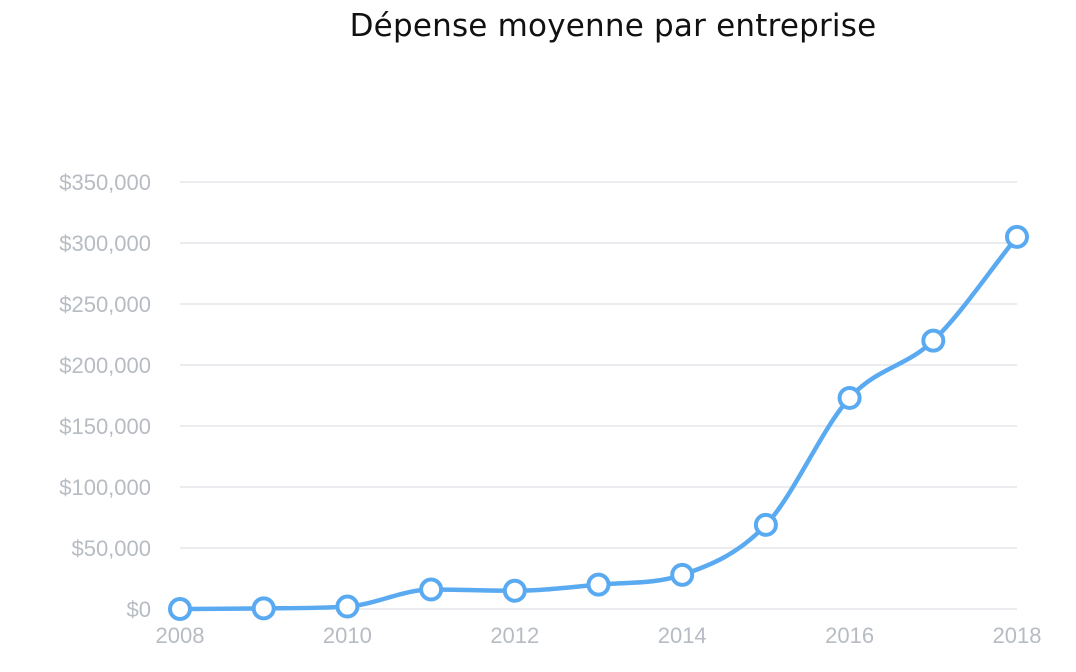 This screenshot has height=672, width=1076. Describe the element at coordinates (347, 635) in the screenshot. I see `x-tick-label: 2010` at that location.